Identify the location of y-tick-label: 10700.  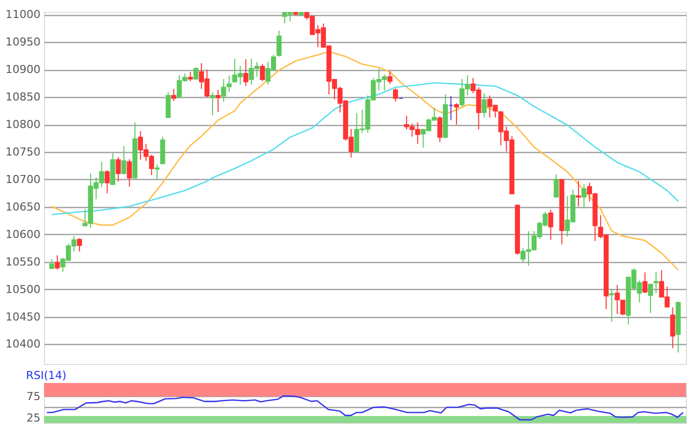
(23, 179).